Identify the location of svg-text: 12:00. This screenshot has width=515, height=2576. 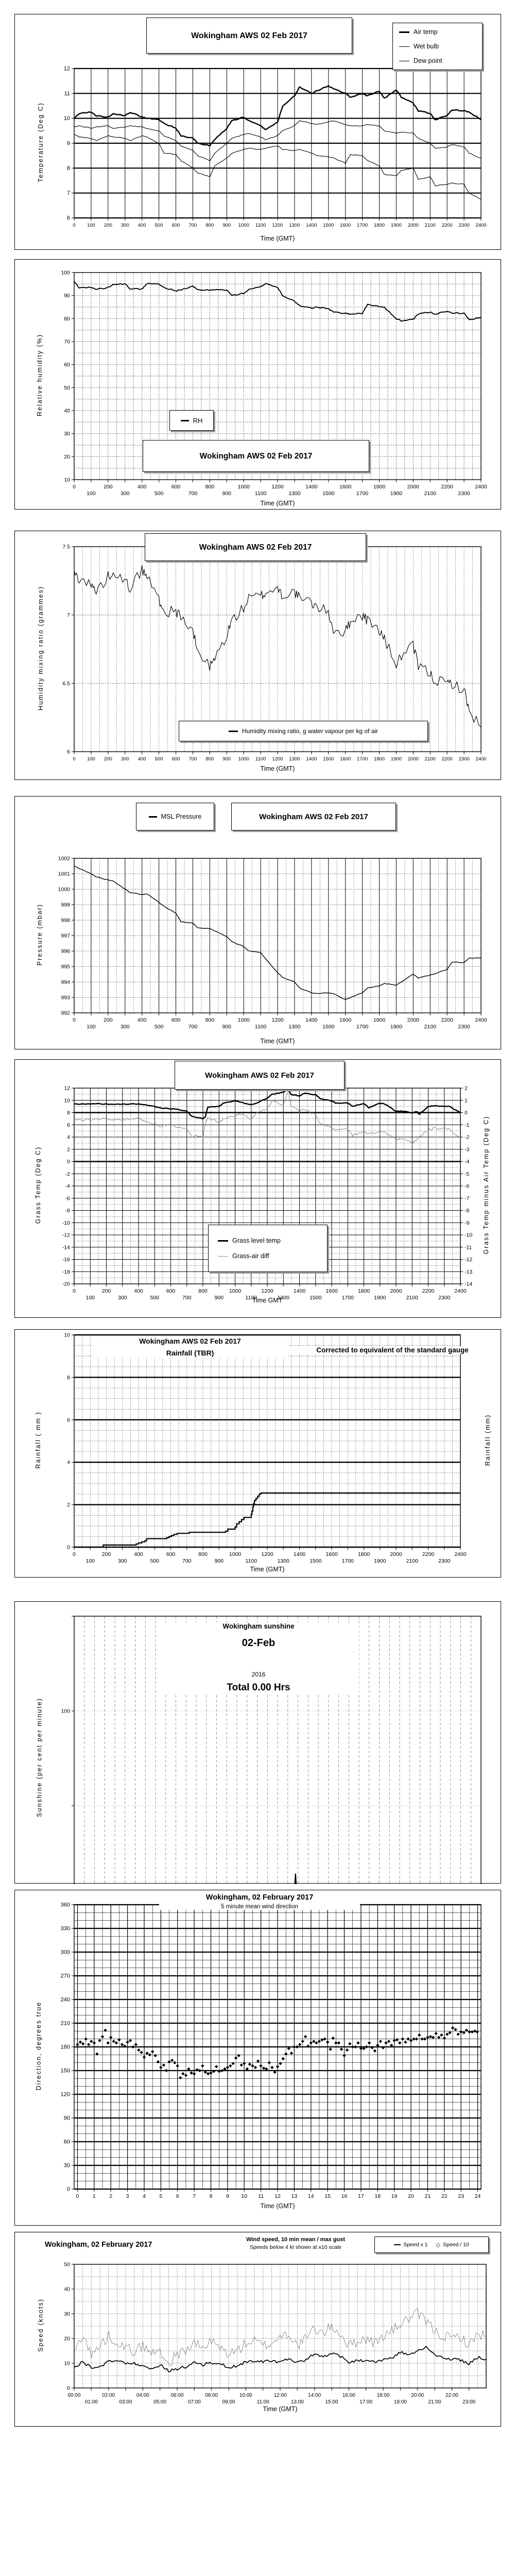
(279, 2395).